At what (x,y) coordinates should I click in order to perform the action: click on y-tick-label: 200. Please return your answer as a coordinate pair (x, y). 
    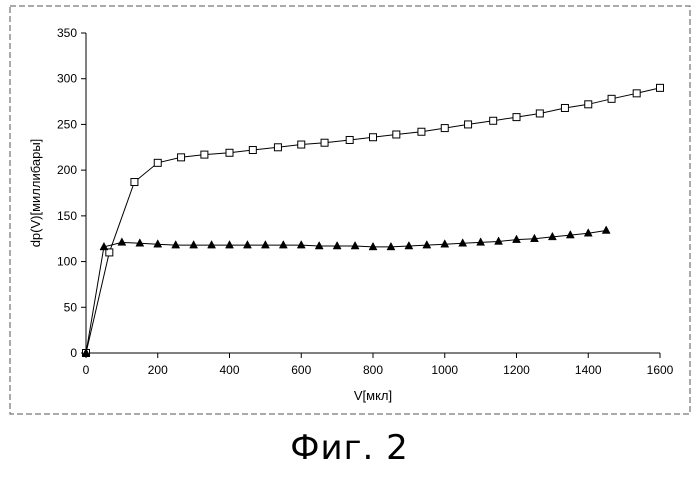
    Looking at the image, I should click on (67, 170).